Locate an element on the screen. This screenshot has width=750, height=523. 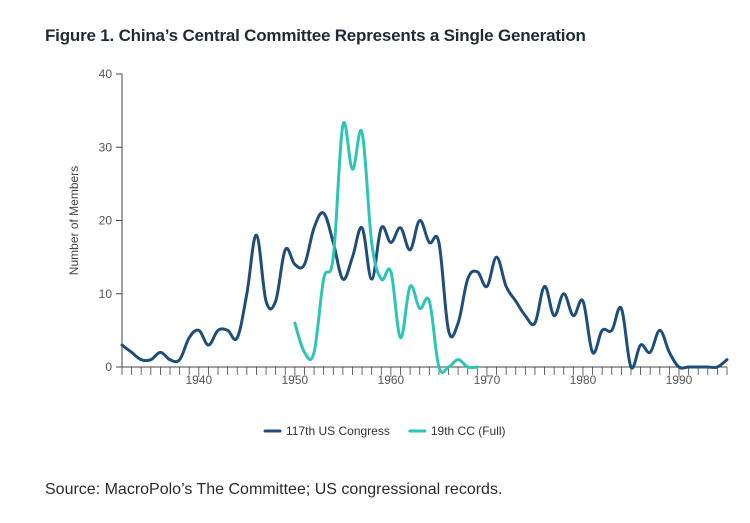
x-tick-label: 1990 is located at coordinates (679, 380).